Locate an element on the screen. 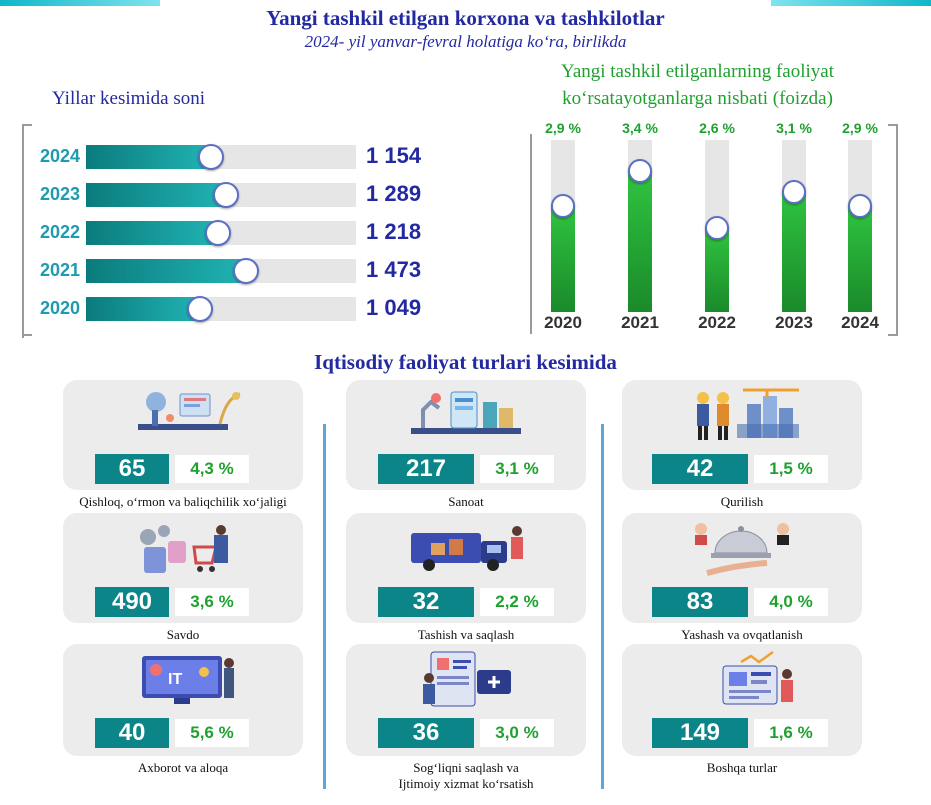  sector-count: 65 is located at coordinates (132, 469).